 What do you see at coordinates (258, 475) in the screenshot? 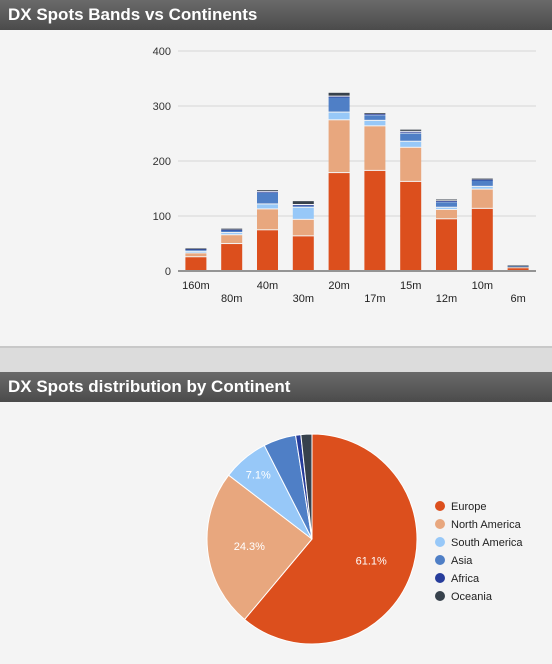
I see `pie-slice-label: 7.1%` at bounding box center [258, 475].